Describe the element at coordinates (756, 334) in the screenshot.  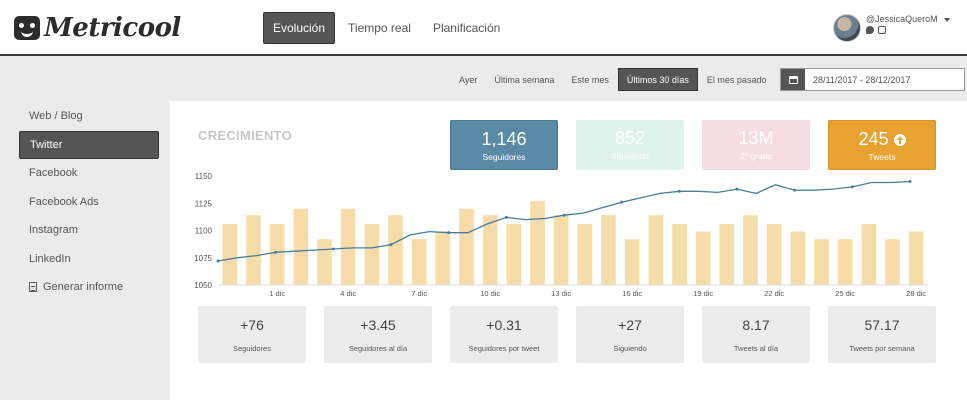
I see `stat-tweets-dia: 8.17 Tweets al día` at that location.